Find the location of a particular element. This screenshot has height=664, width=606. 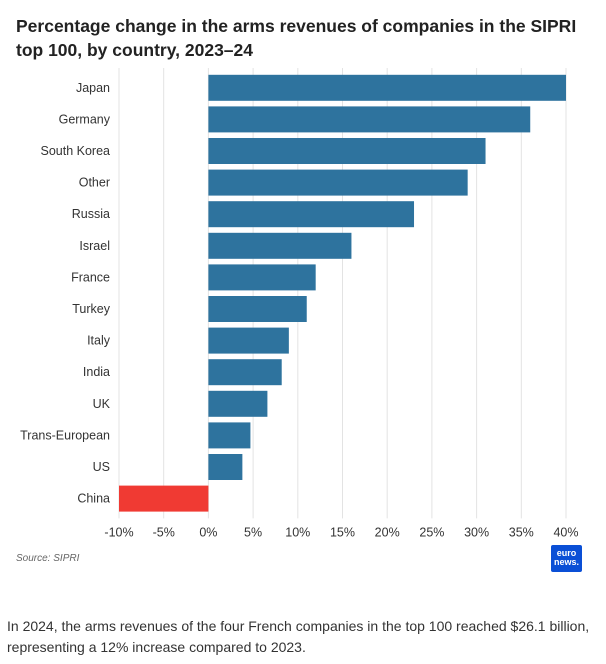

category-label: China is located at coordinates (93, 499).